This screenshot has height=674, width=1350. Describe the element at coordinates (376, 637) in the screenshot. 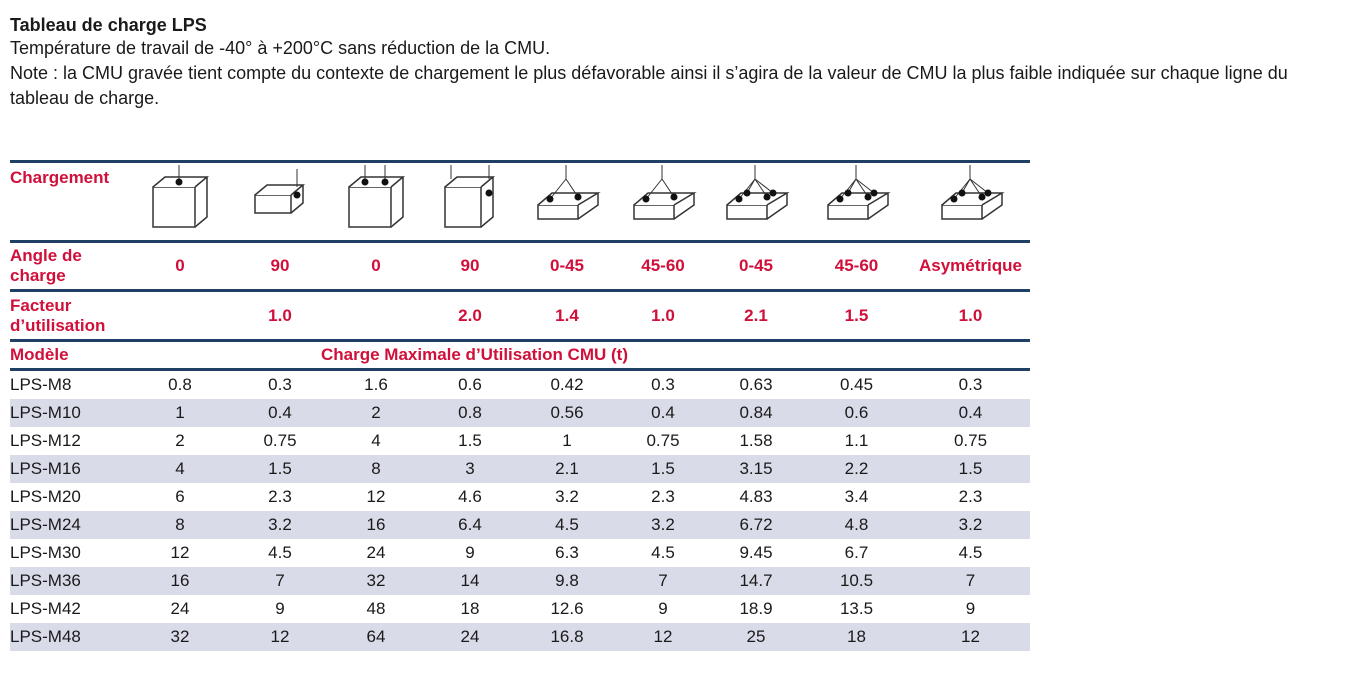

I see `cmu-value: 64` at that location.